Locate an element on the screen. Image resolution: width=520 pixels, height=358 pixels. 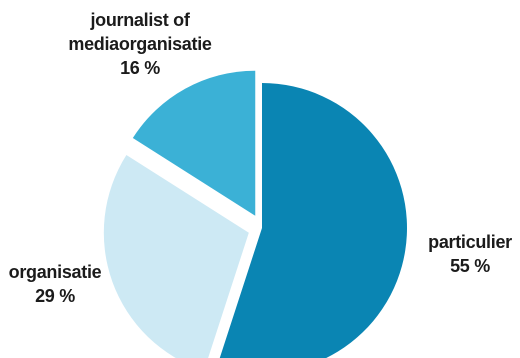
slice-value-organisatie: 29 % is located at coordinates (55, 296).